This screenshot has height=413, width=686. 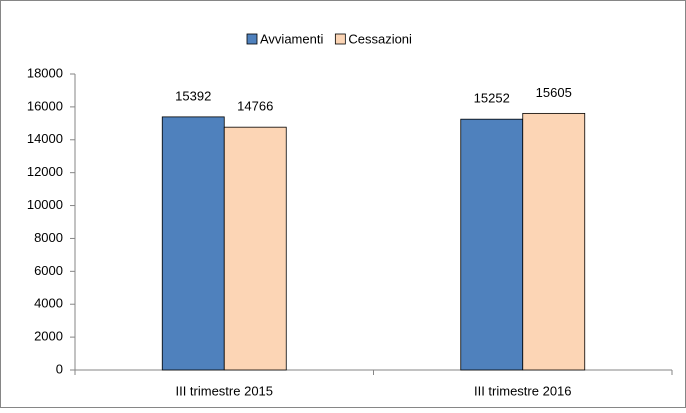 What do you see at coordinates (255, 106) in the screenshot?
I see `data-label: 14766` at bounding box center [255, 106].